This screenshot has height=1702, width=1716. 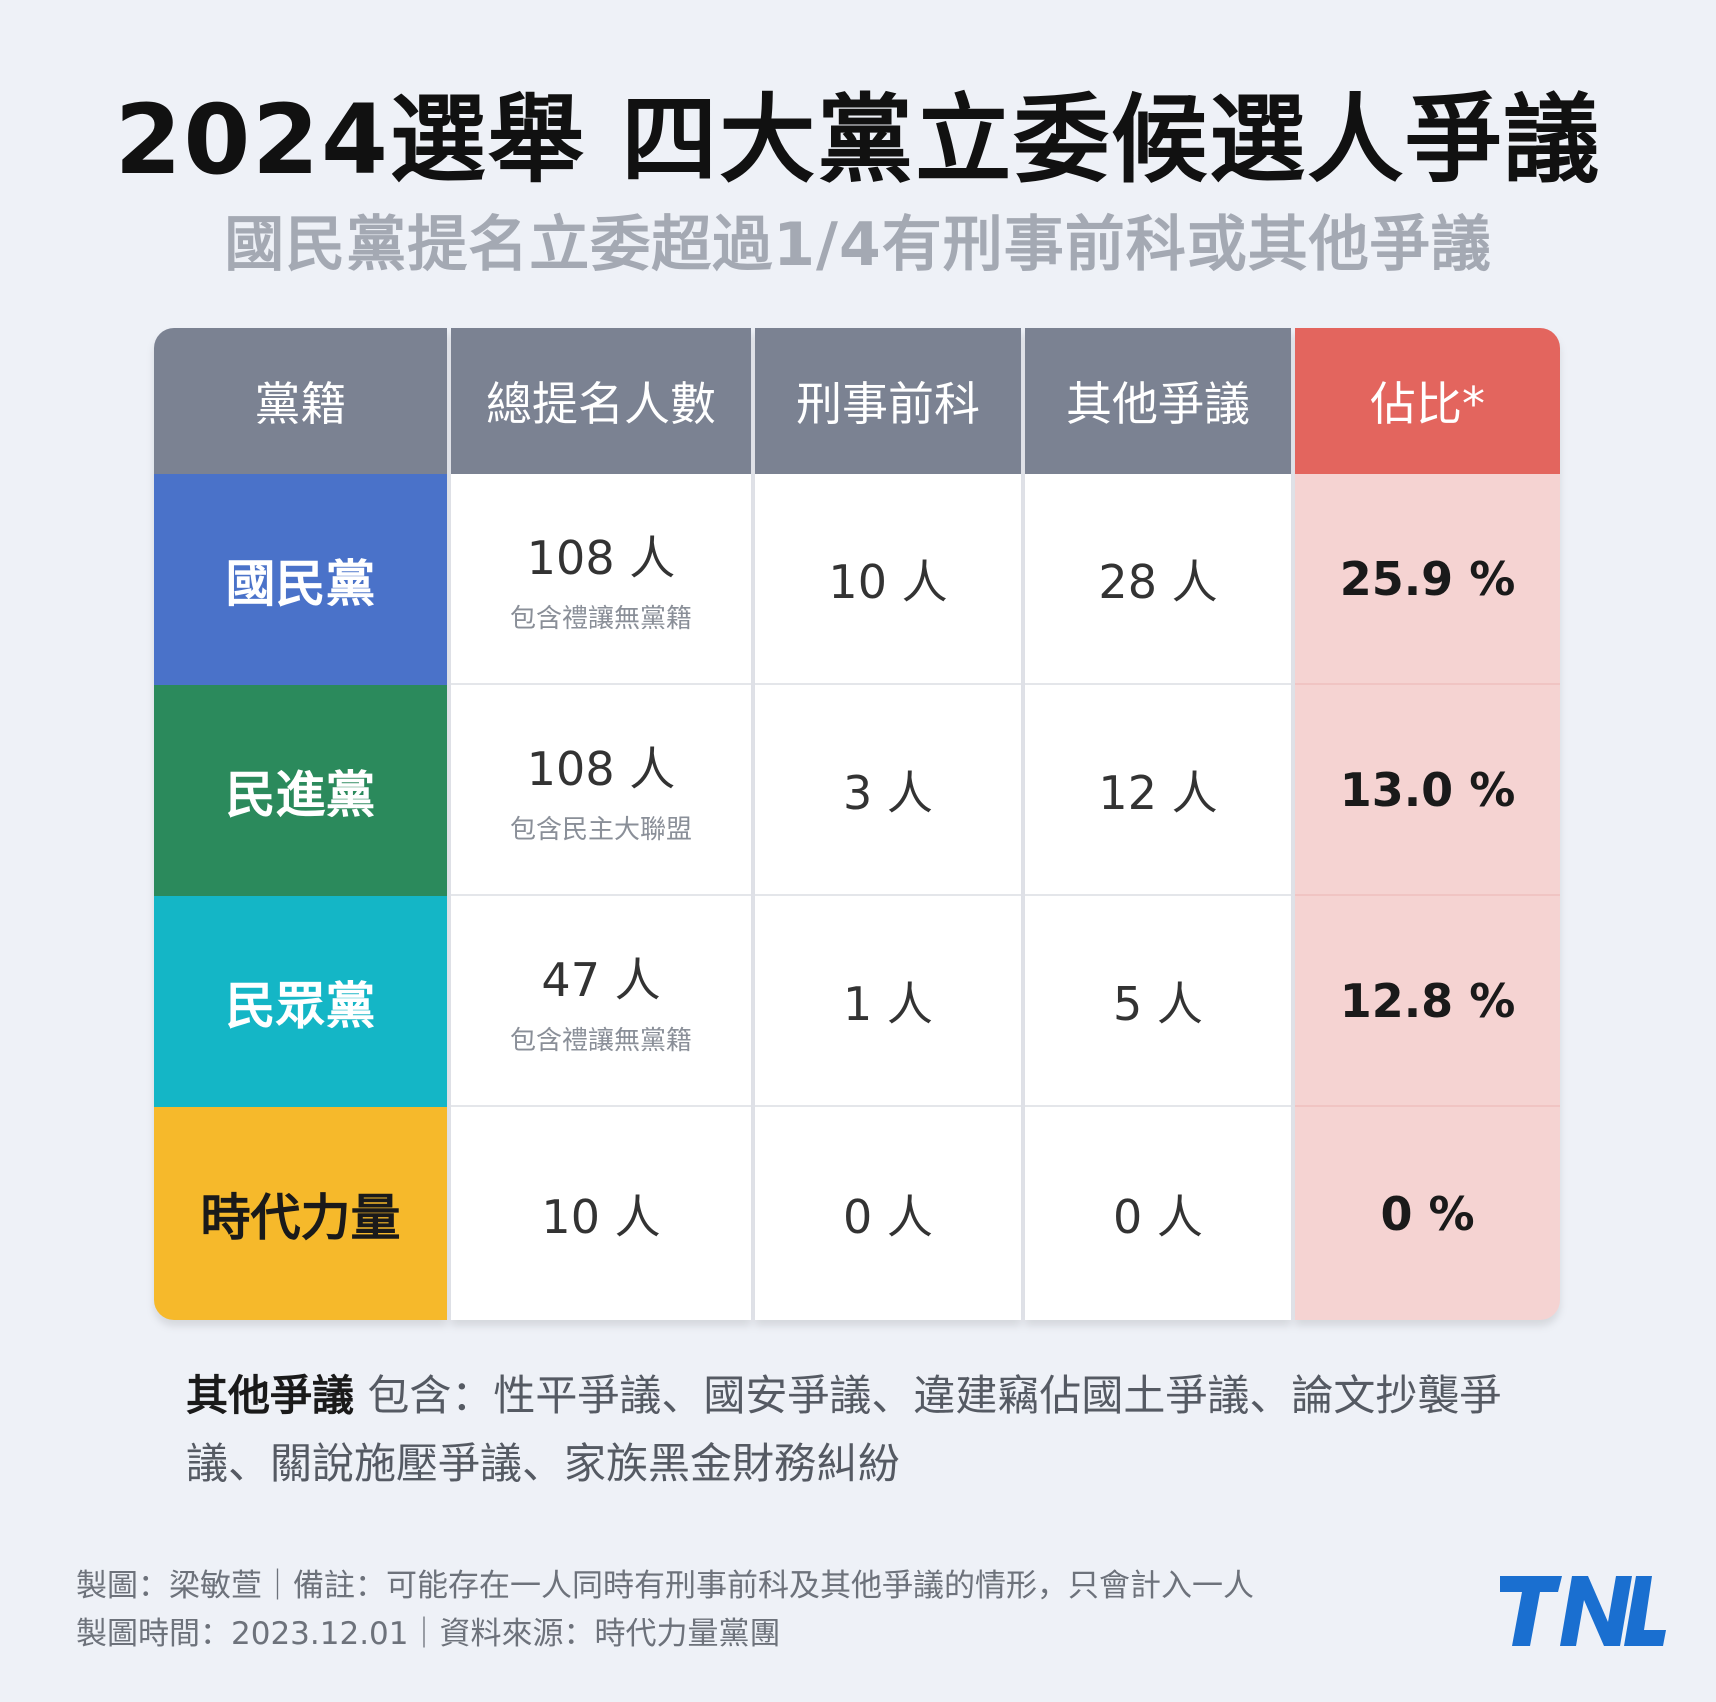 I want to click on cell-total: 108 人 包含禮讓無黨籍, so click(x=601, y=579).